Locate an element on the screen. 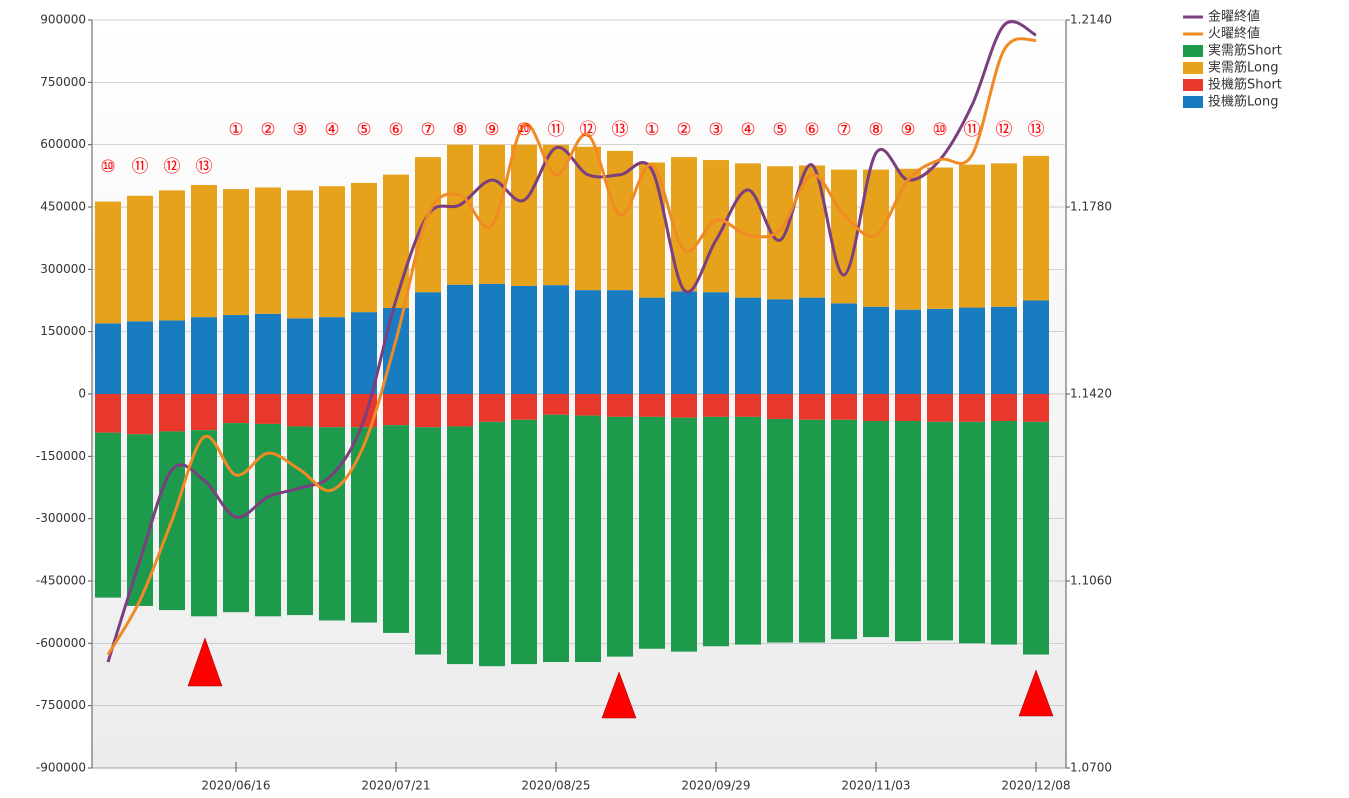 The image size is (1349, 798). bar-annotation: ⑧ is located at coordinates (459, 130).